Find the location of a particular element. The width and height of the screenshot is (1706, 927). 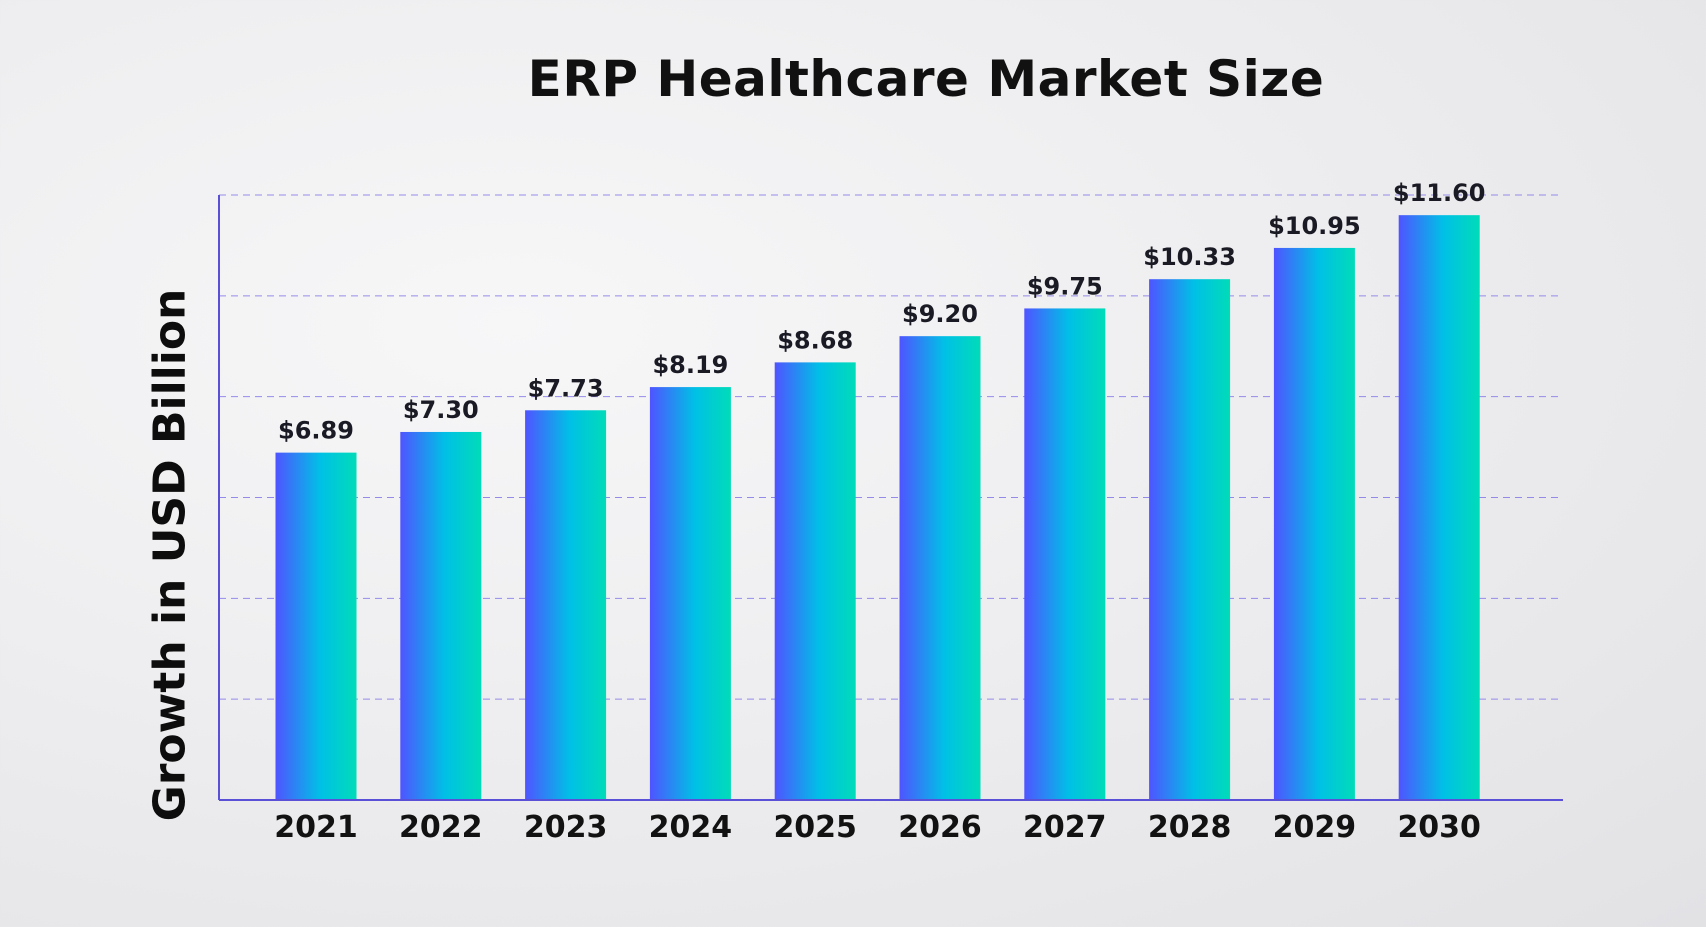

x-tick-2023: 2023 is located at coordinates (566, 827).